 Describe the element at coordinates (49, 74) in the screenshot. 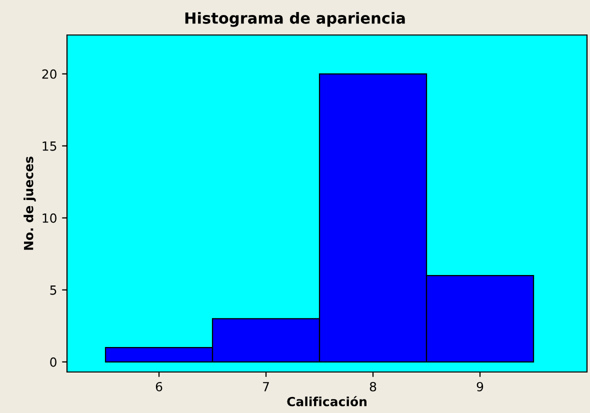

I see `y-tick-label: 20` at that location.